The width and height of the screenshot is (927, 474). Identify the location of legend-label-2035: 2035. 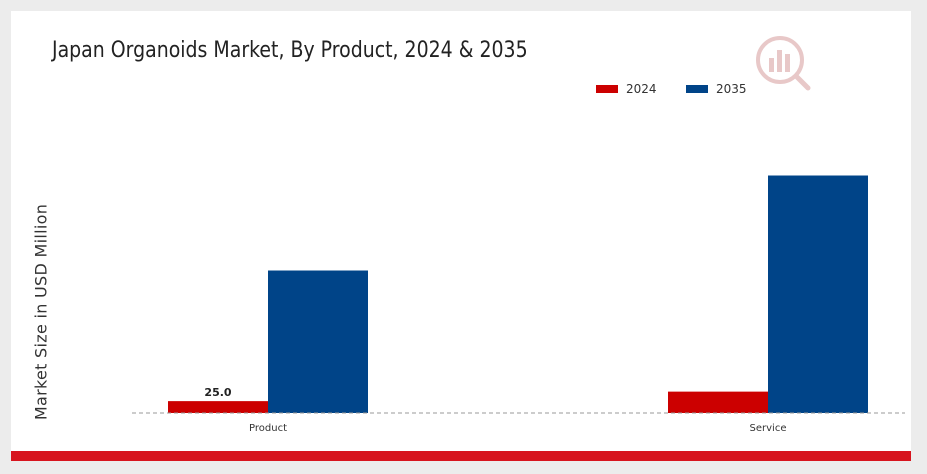
(731, 89).